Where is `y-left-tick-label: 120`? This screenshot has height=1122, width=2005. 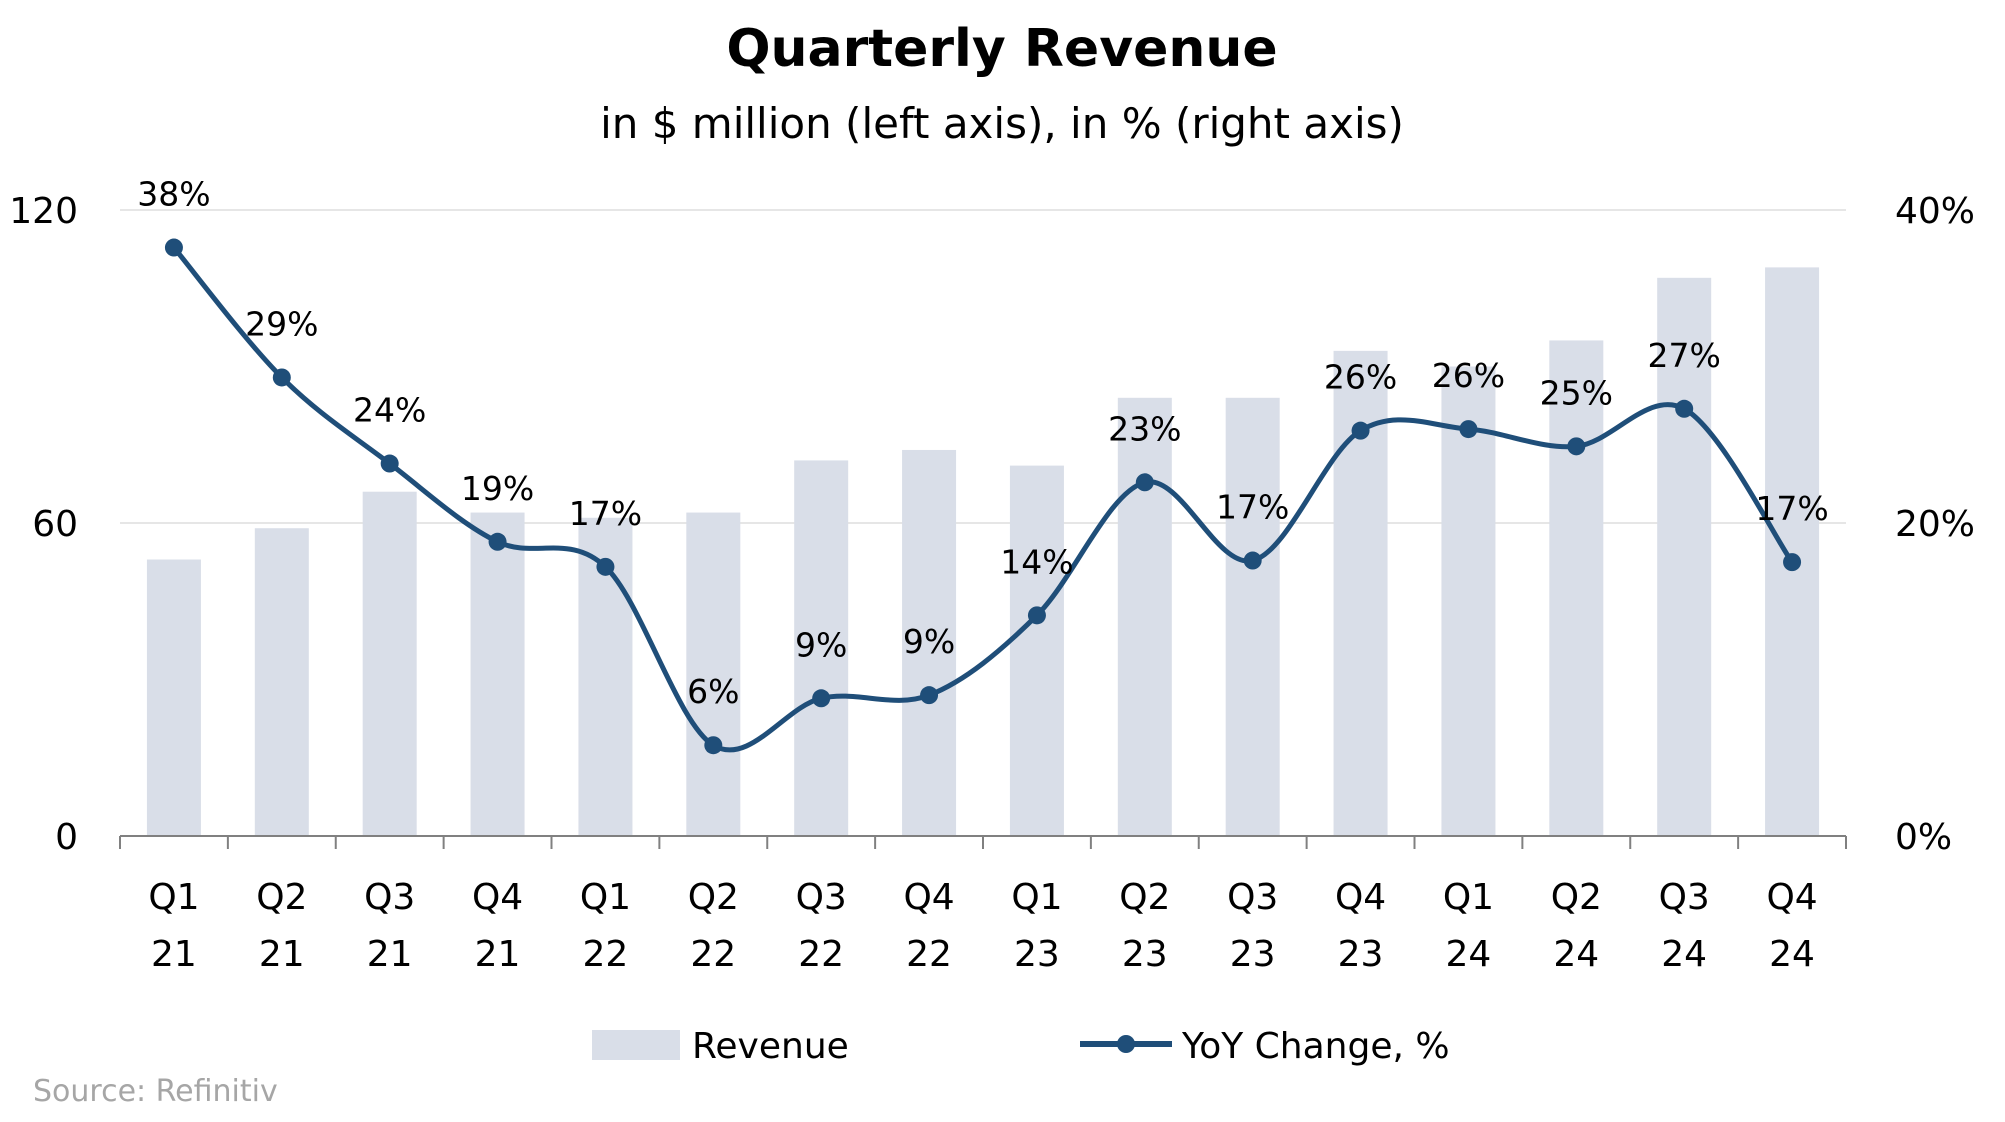
y-left-tick-label: 120 is located at coordinates (43, 211).